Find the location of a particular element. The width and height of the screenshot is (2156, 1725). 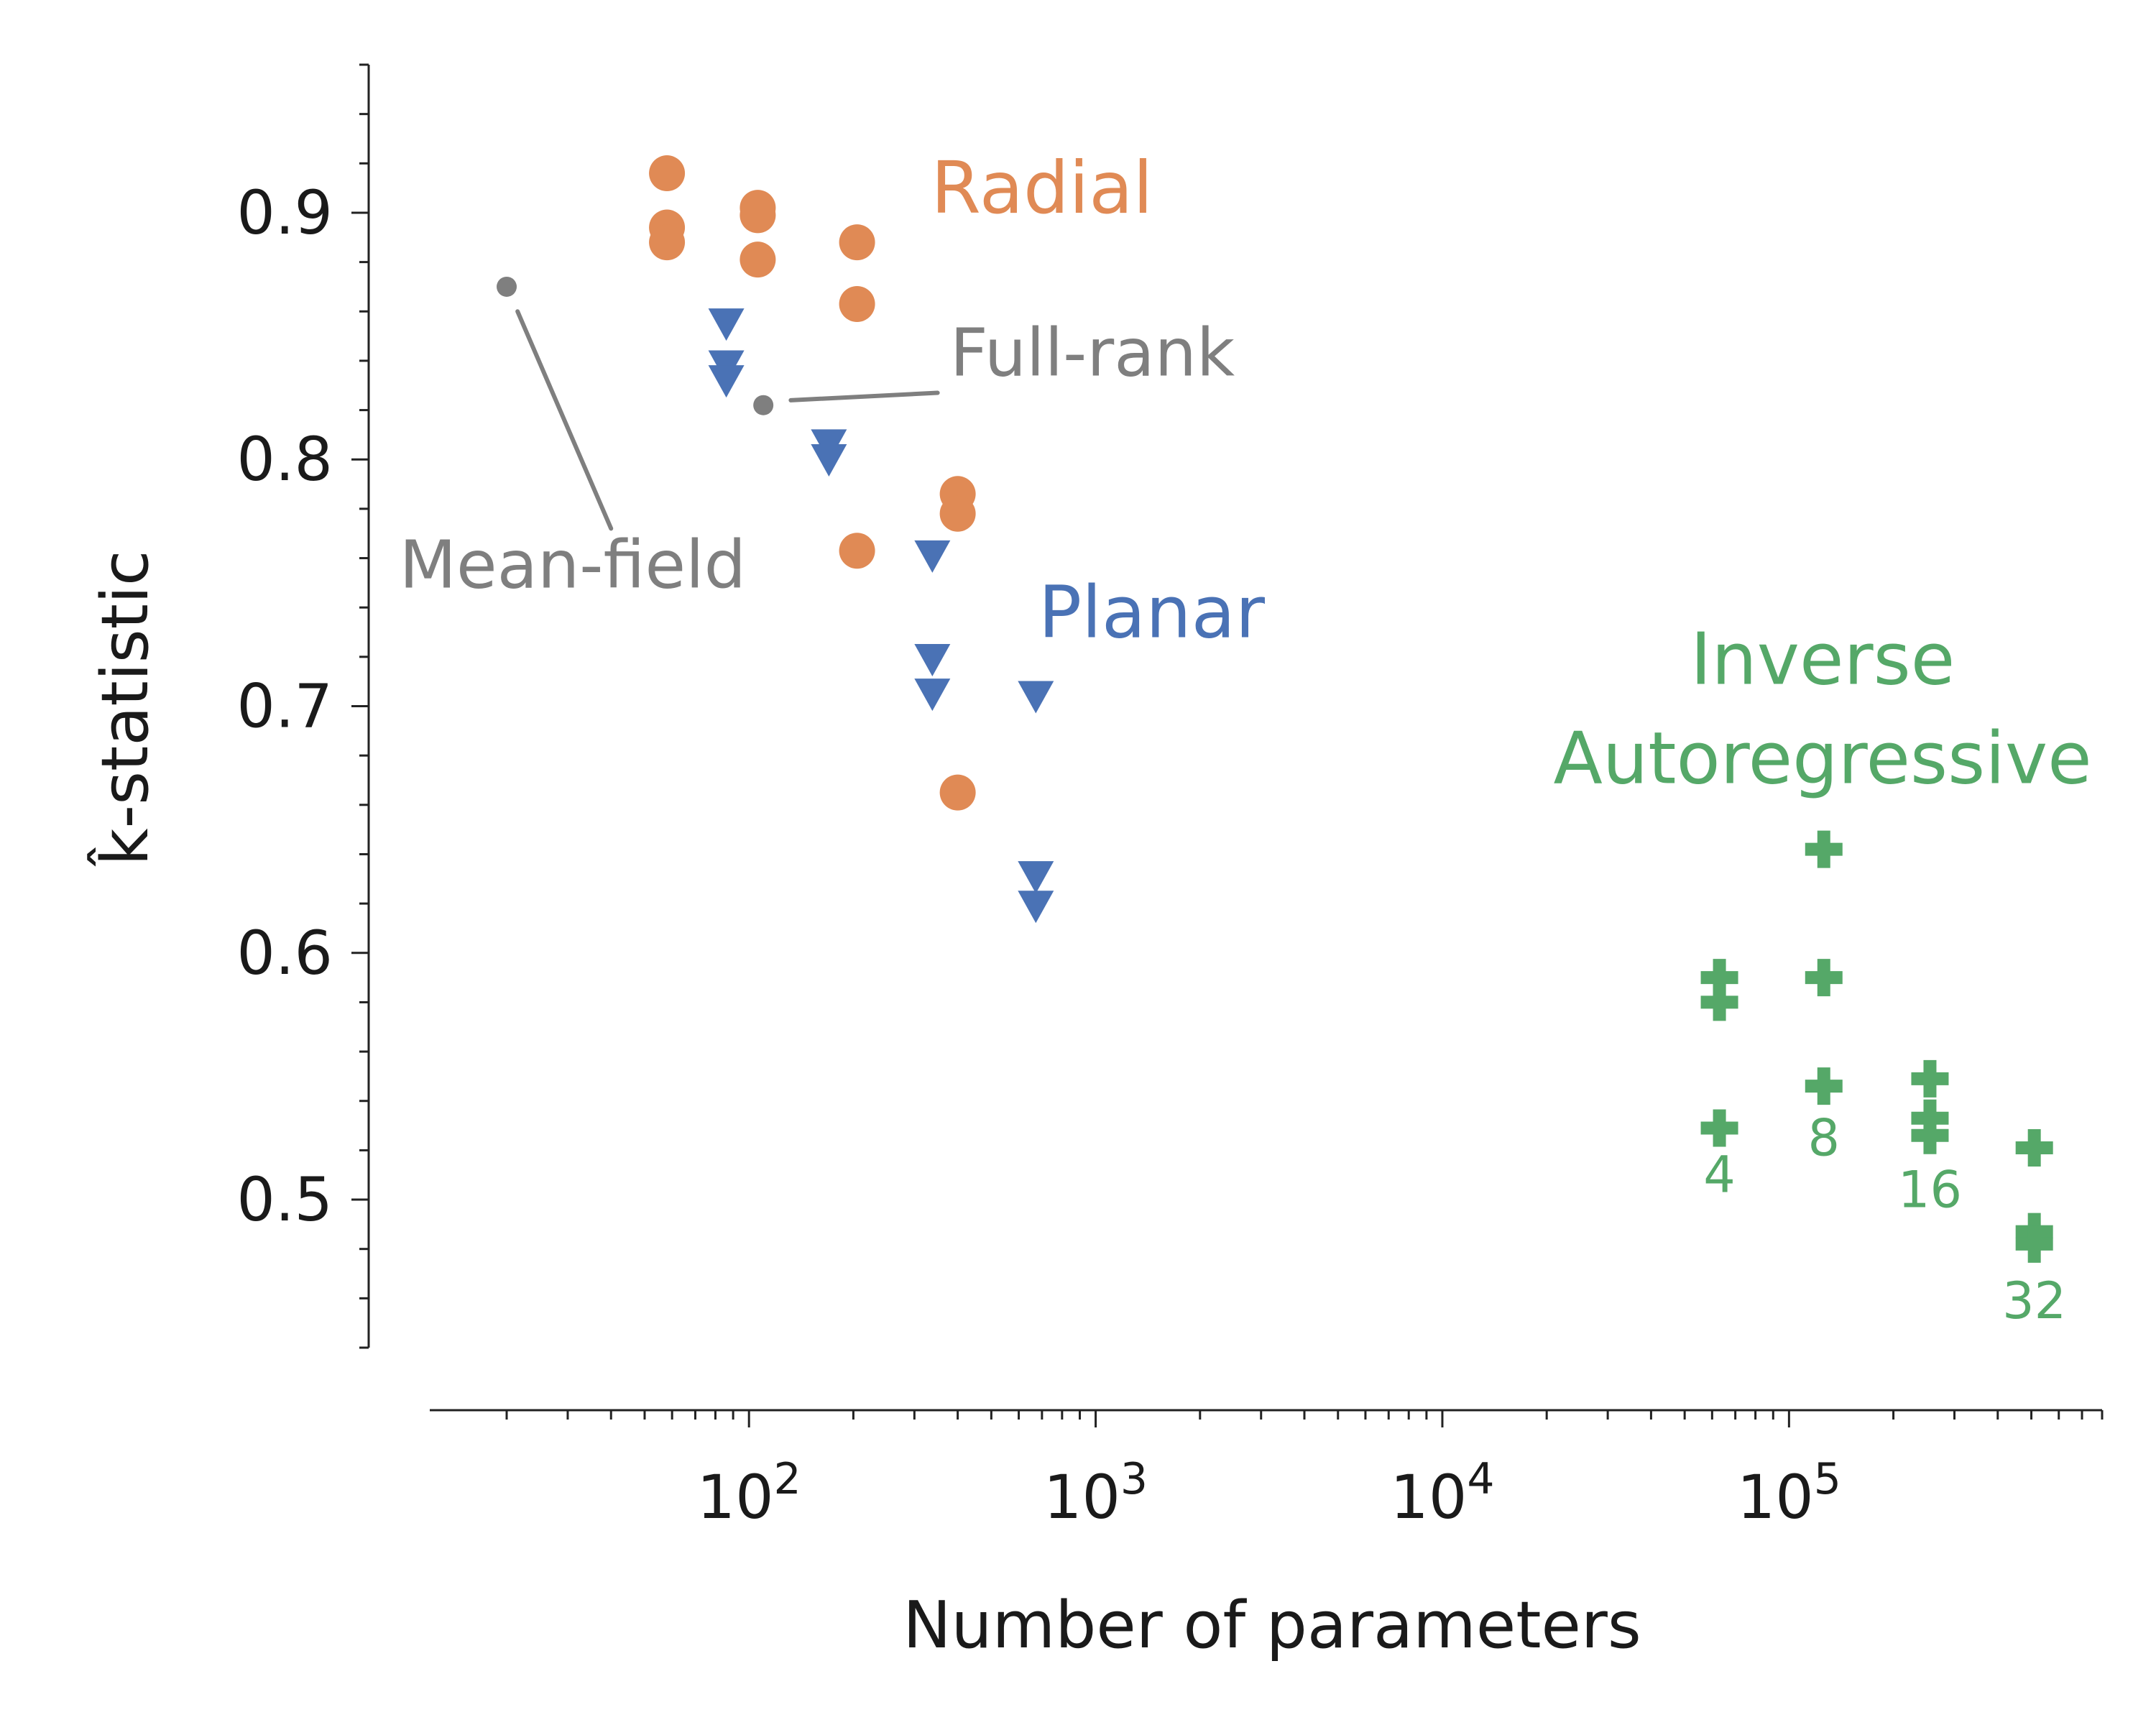

annotation-label: 8 is located at coordinates (1825, 1137).